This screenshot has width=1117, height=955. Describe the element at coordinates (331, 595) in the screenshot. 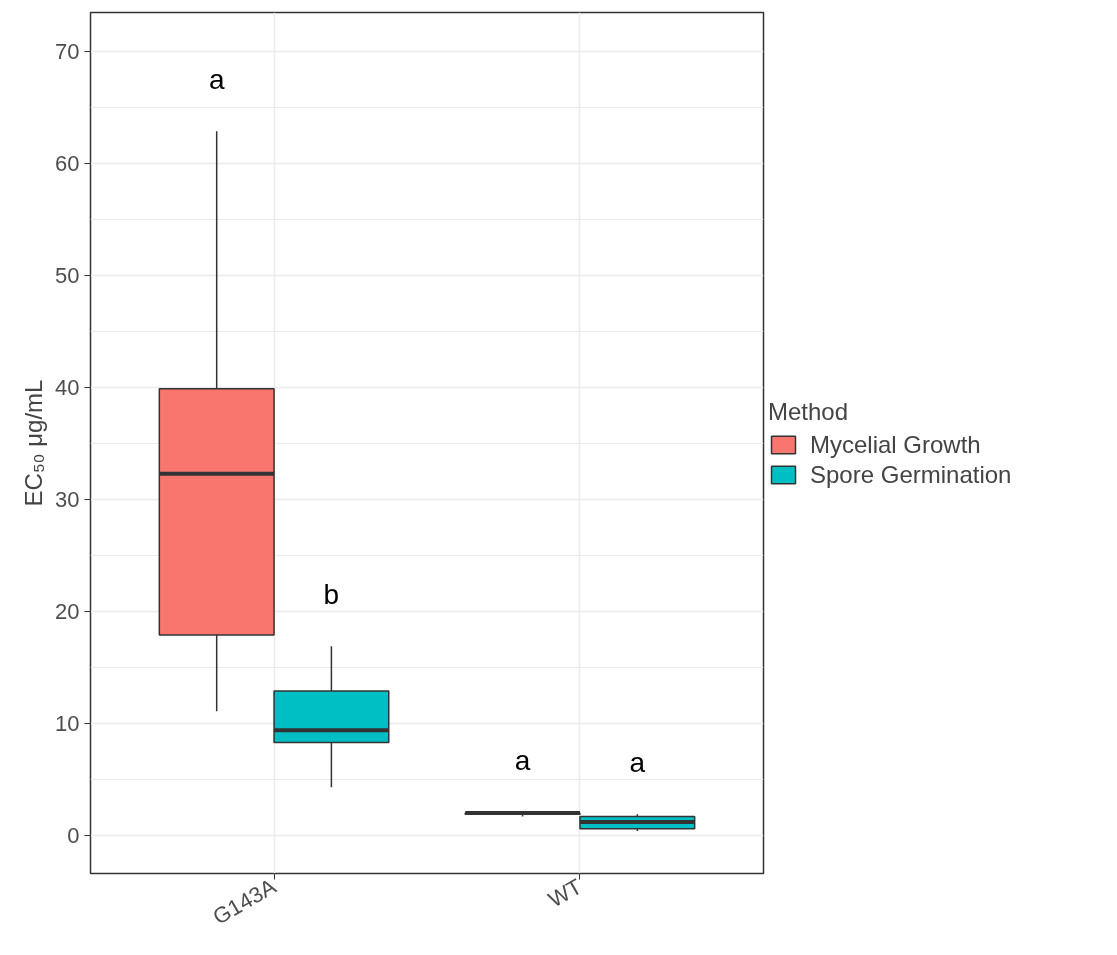

I see `text: b` at that location.